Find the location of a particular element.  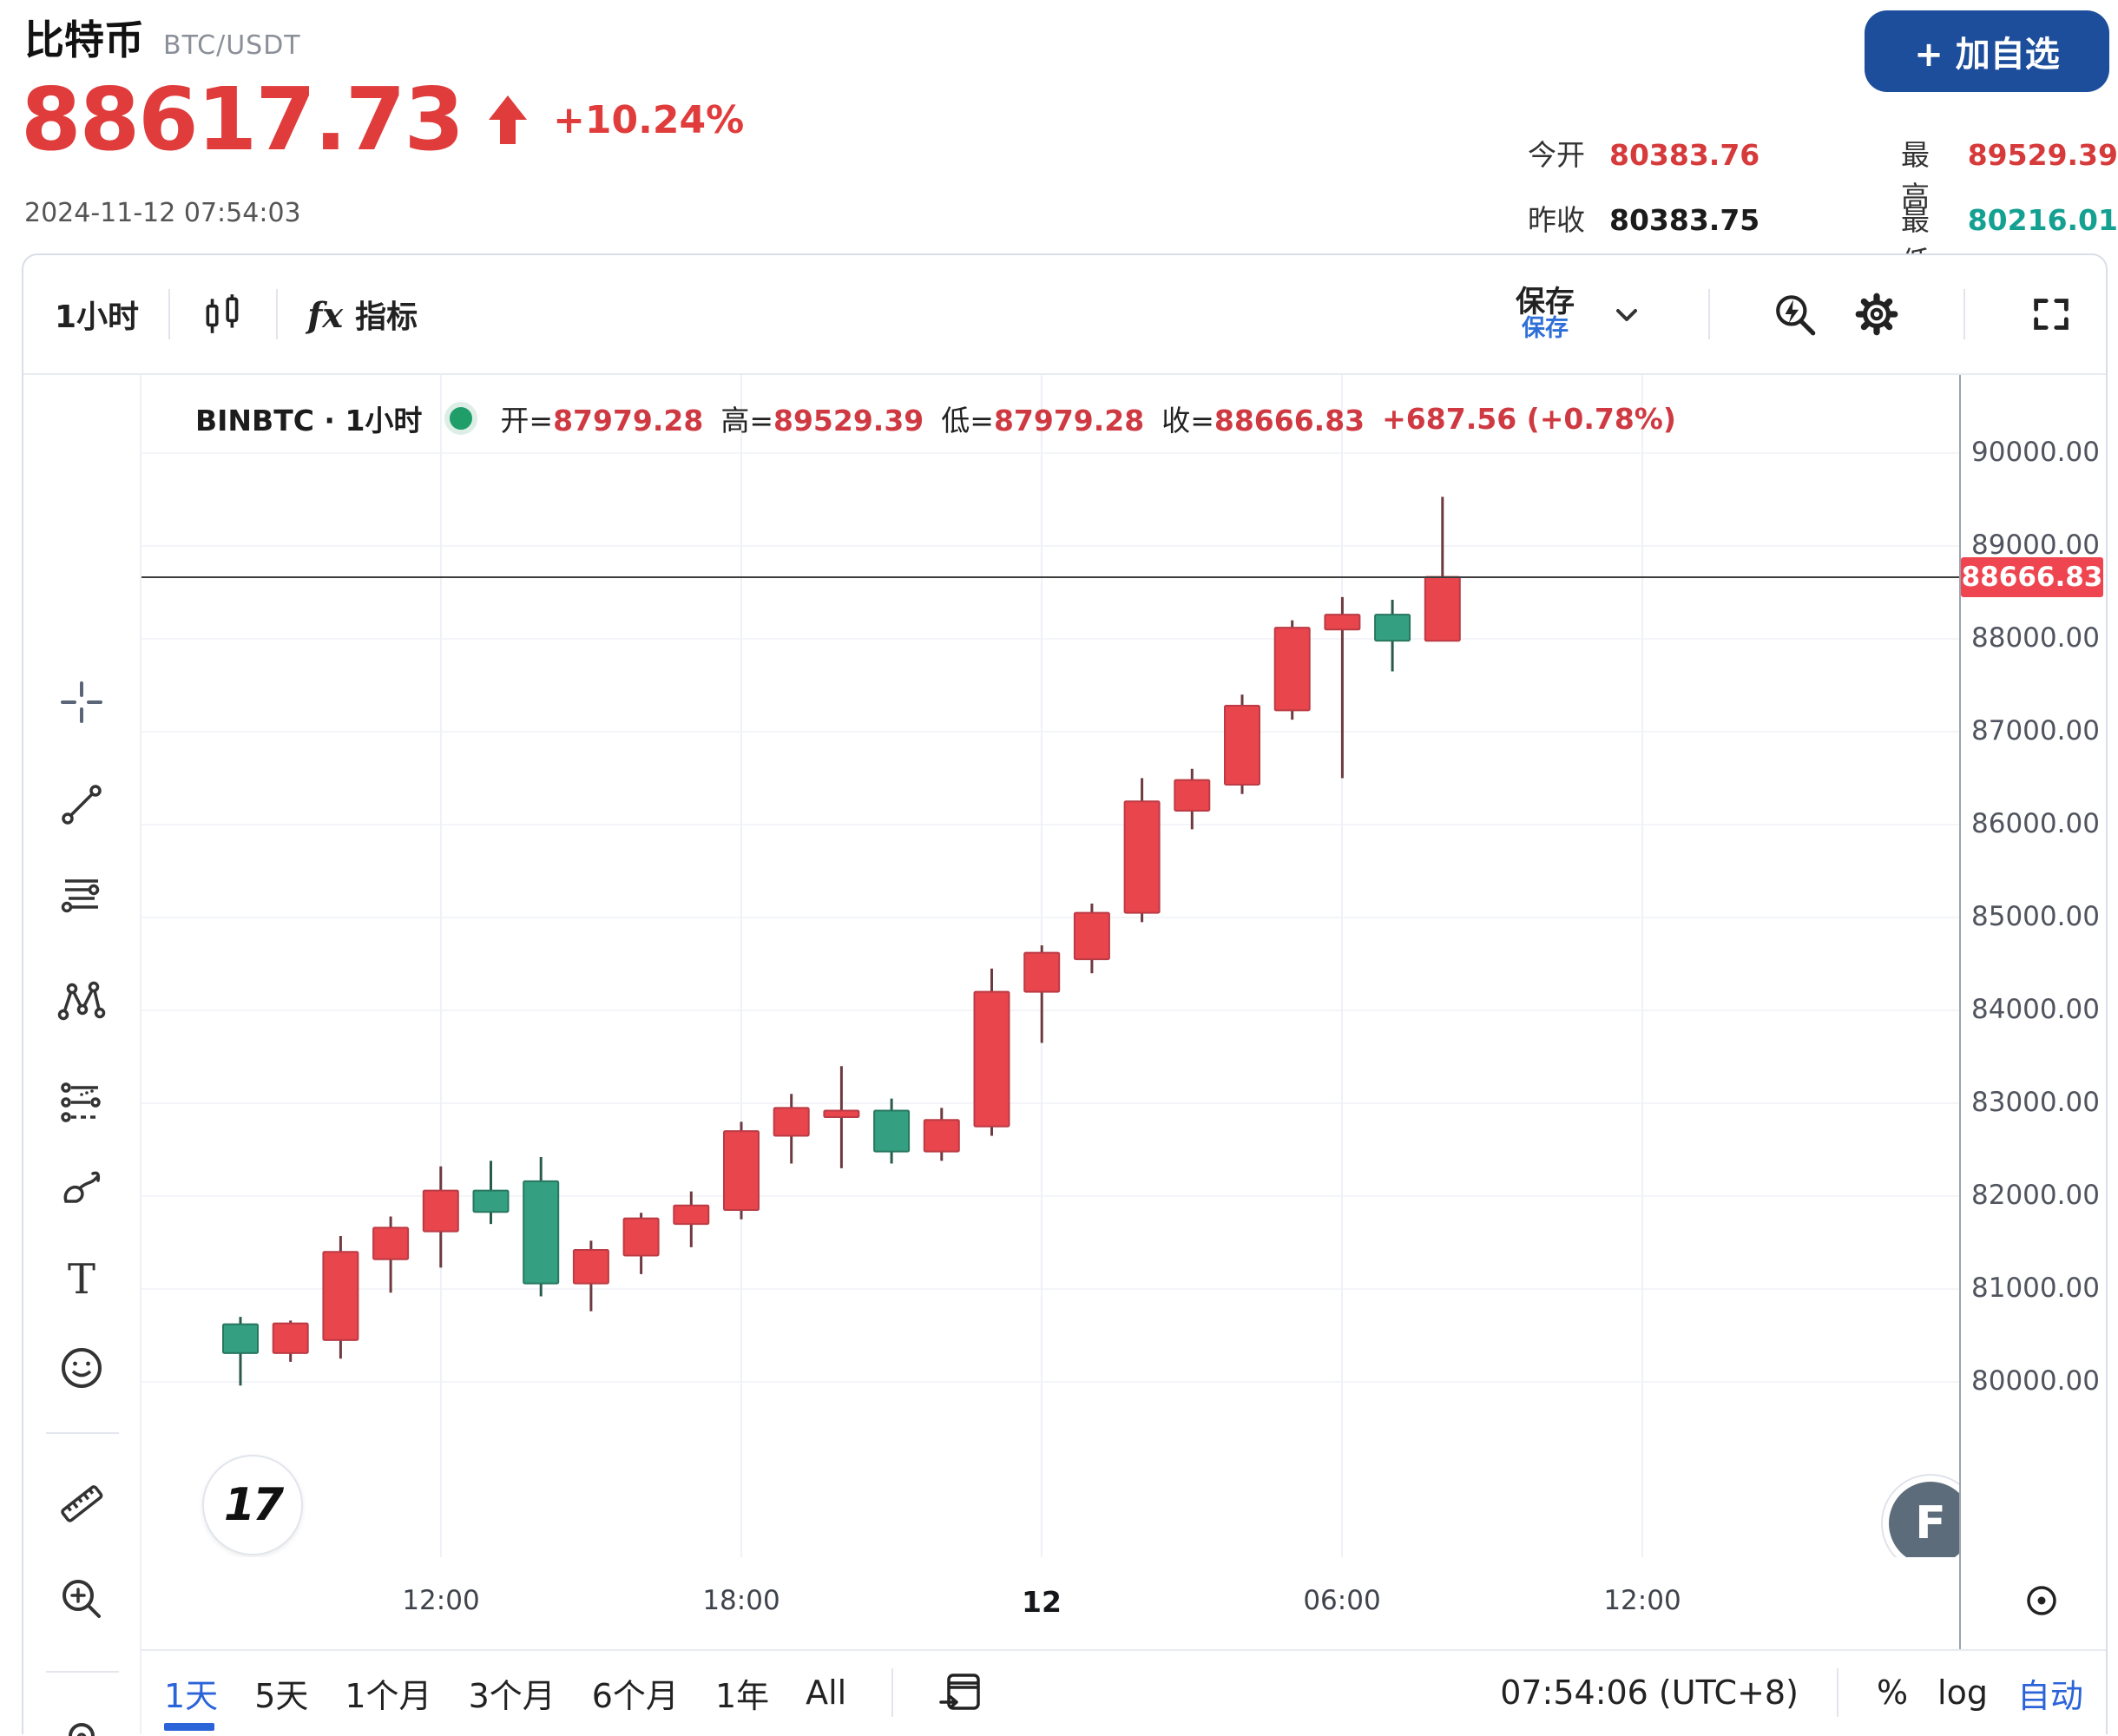

price-axis-tick: 89000.00 is located at coordinates (2035, 545).